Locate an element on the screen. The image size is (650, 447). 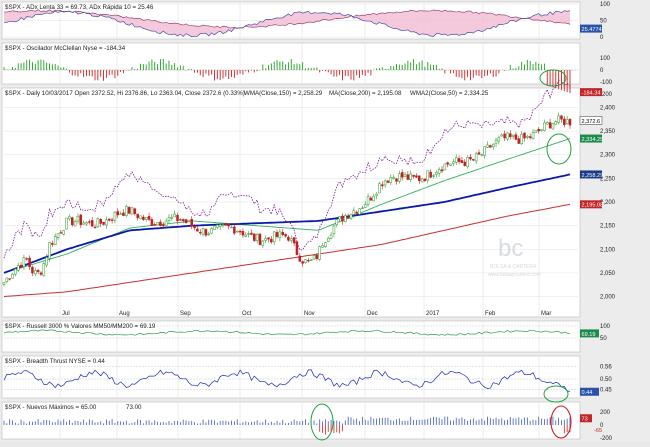
breadth-y-tick: 0.56 is located at coordinates (606, 367).